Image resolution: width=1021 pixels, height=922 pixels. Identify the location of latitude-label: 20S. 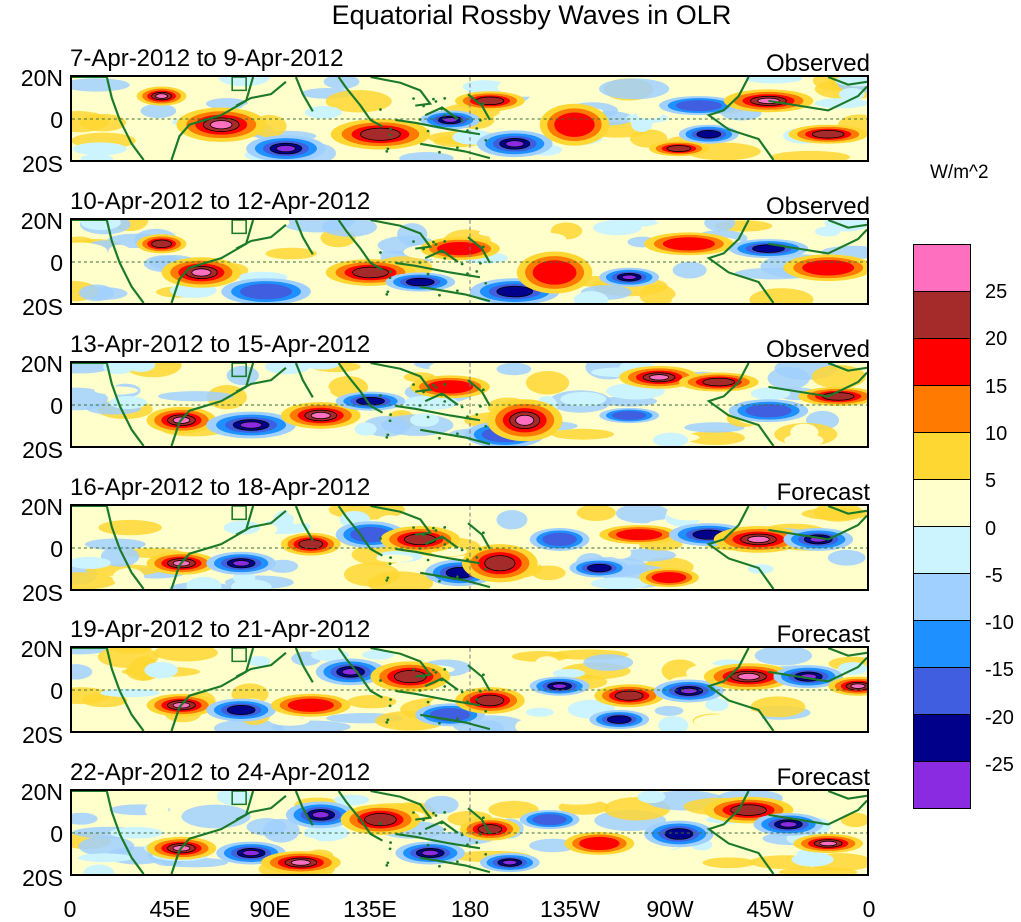
(42, 450).